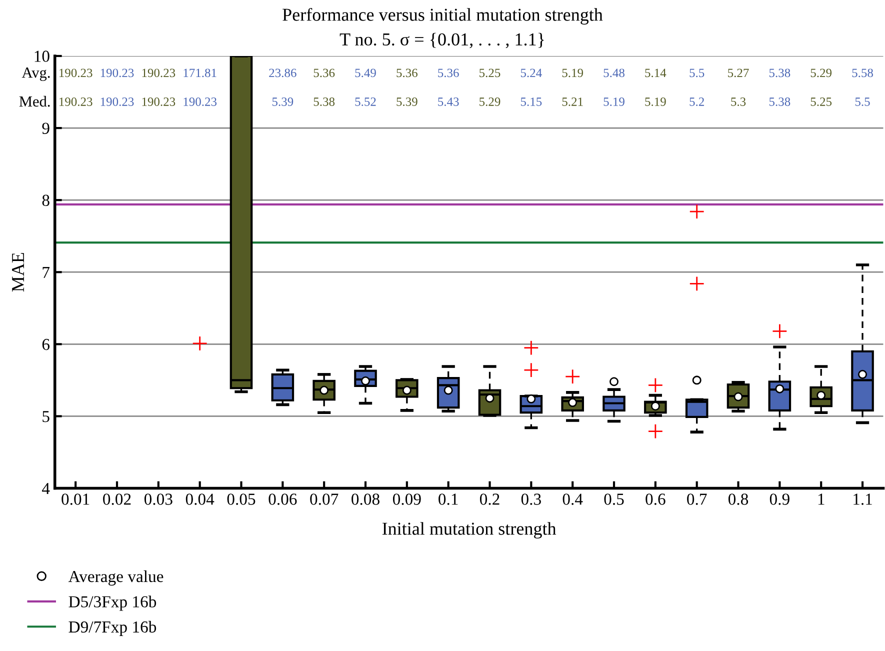 This screenshot has height=651, width=885. What do you see at coordinates (442, 16) in the screenshot?
I see `chart-title: Performance versus initial mutation strength` at bounding box center [442, 16].